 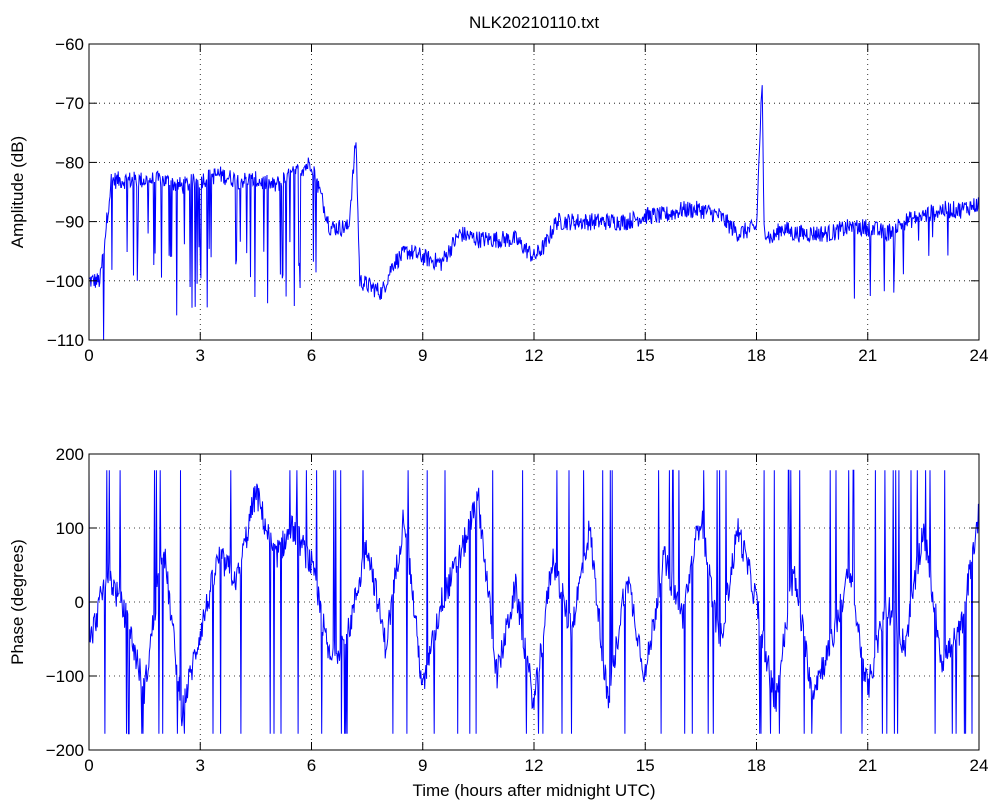 I want to click on phase-y-tick-label: 200, so click(x=70, y=454).